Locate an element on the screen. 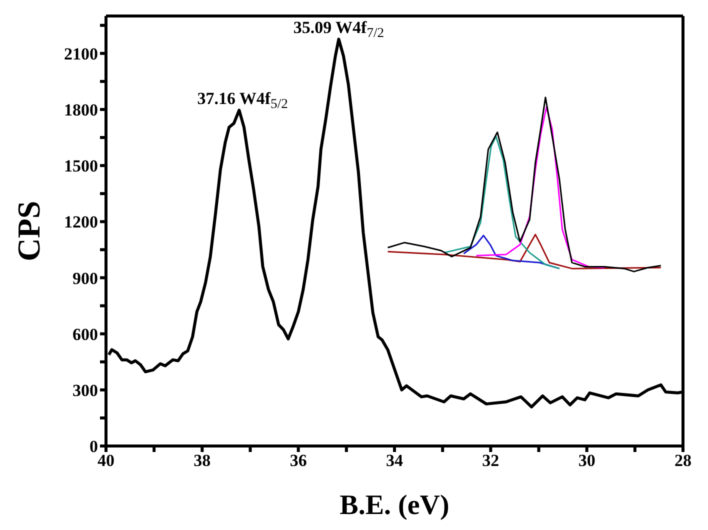  x-tick-label: 28 is located at coordinates (683, 460).